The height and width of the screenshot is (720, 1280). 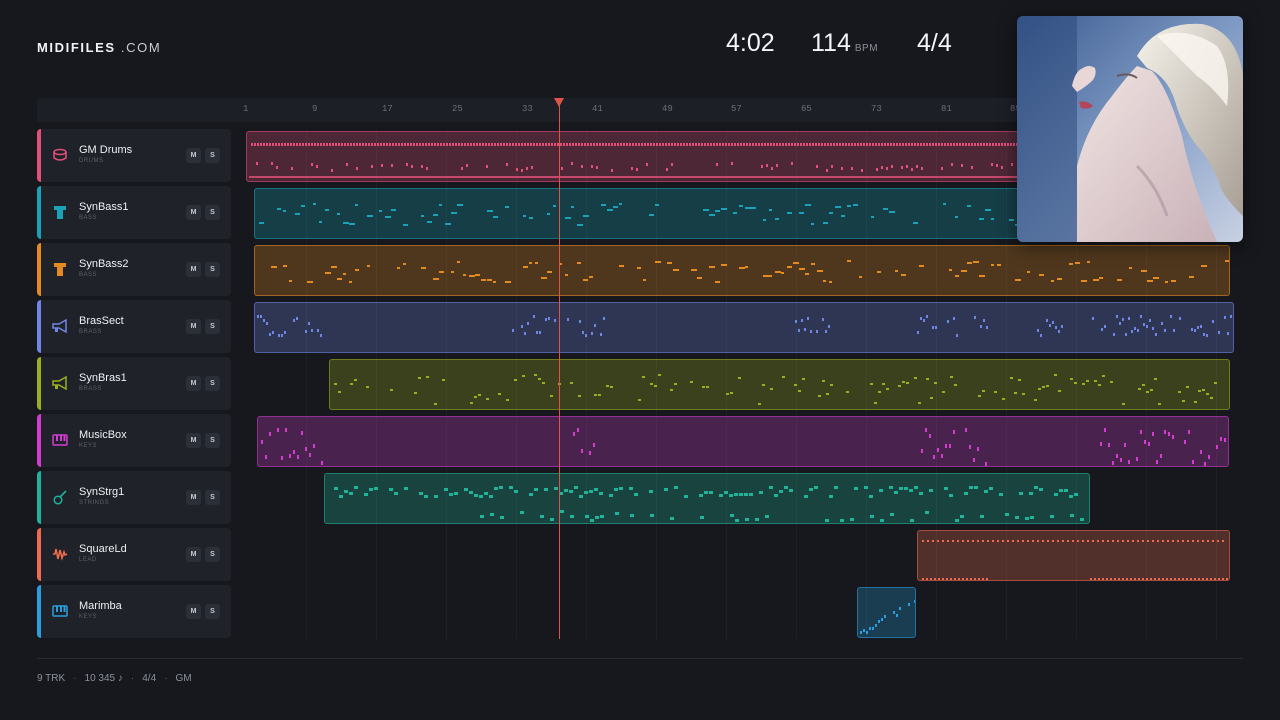 What do you see at coordinates (934, 43) in the screenshot?
I see `time-signature: 4/4` at bounding box center [934, 43].